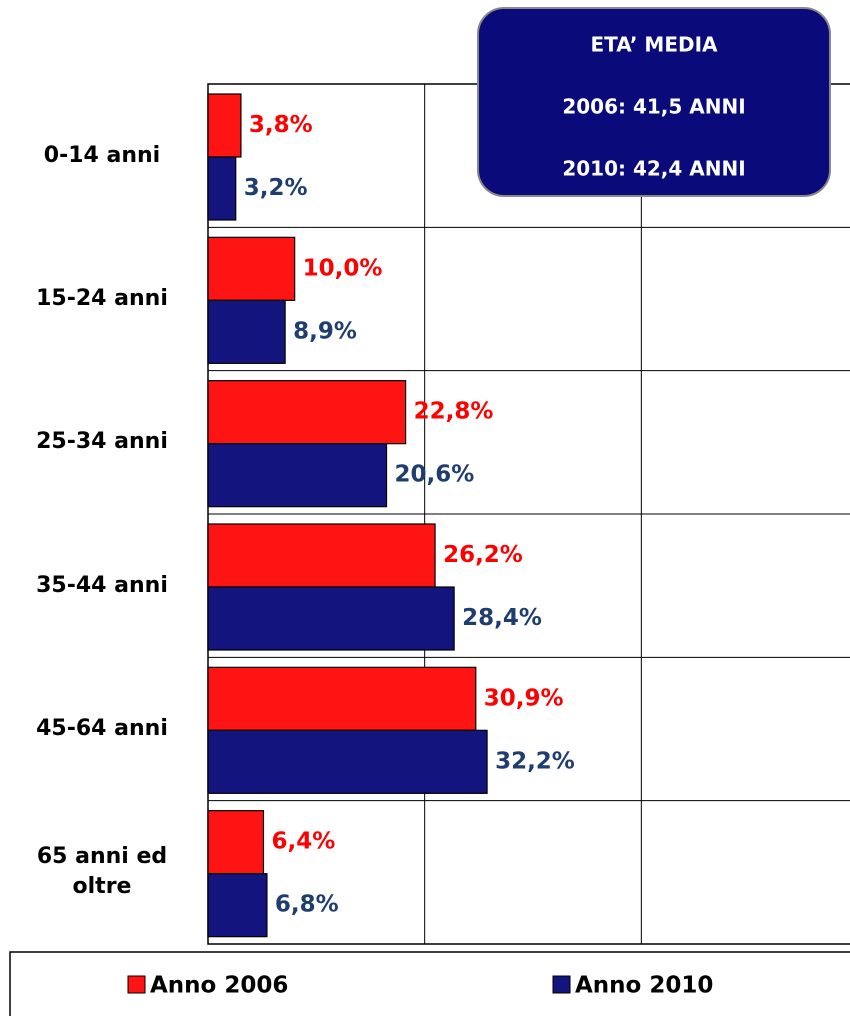 The height and width of the screenshot is (1016, 850). Describe the element at coordinates (653, 169) in the screenshot. I see `info-text: 2010: 42,4 ANNI` at that location.